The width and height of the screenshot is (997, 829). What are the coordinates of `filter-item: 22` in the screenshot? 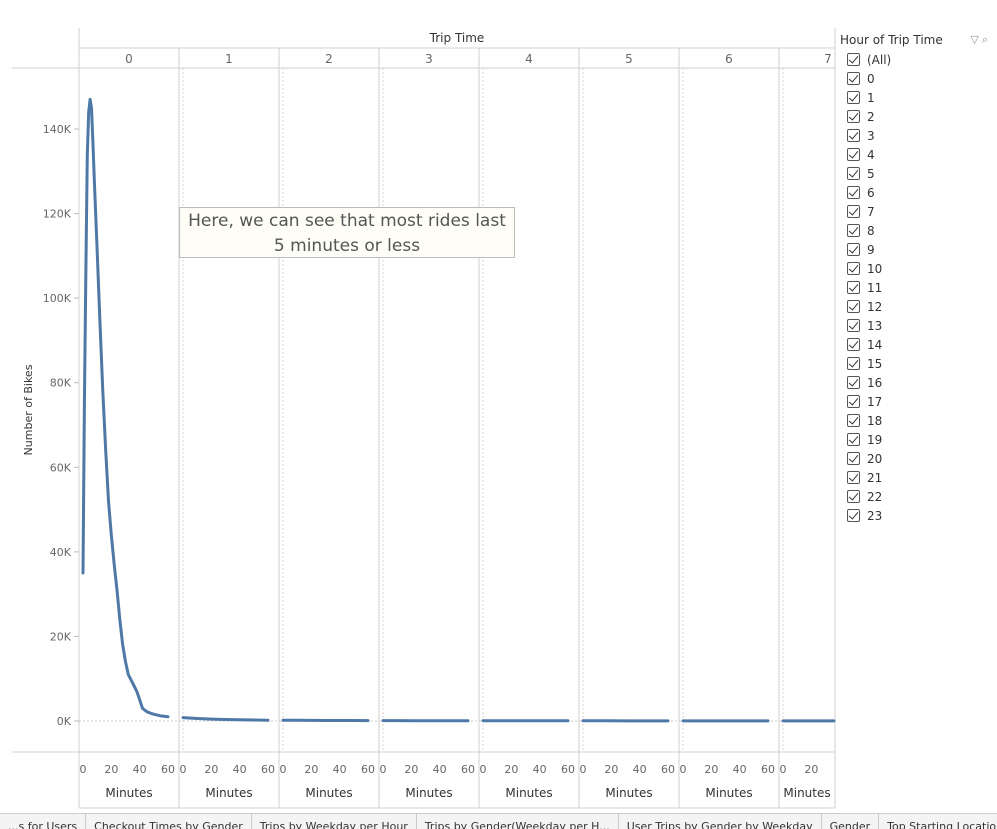 It's located at (918, 496).